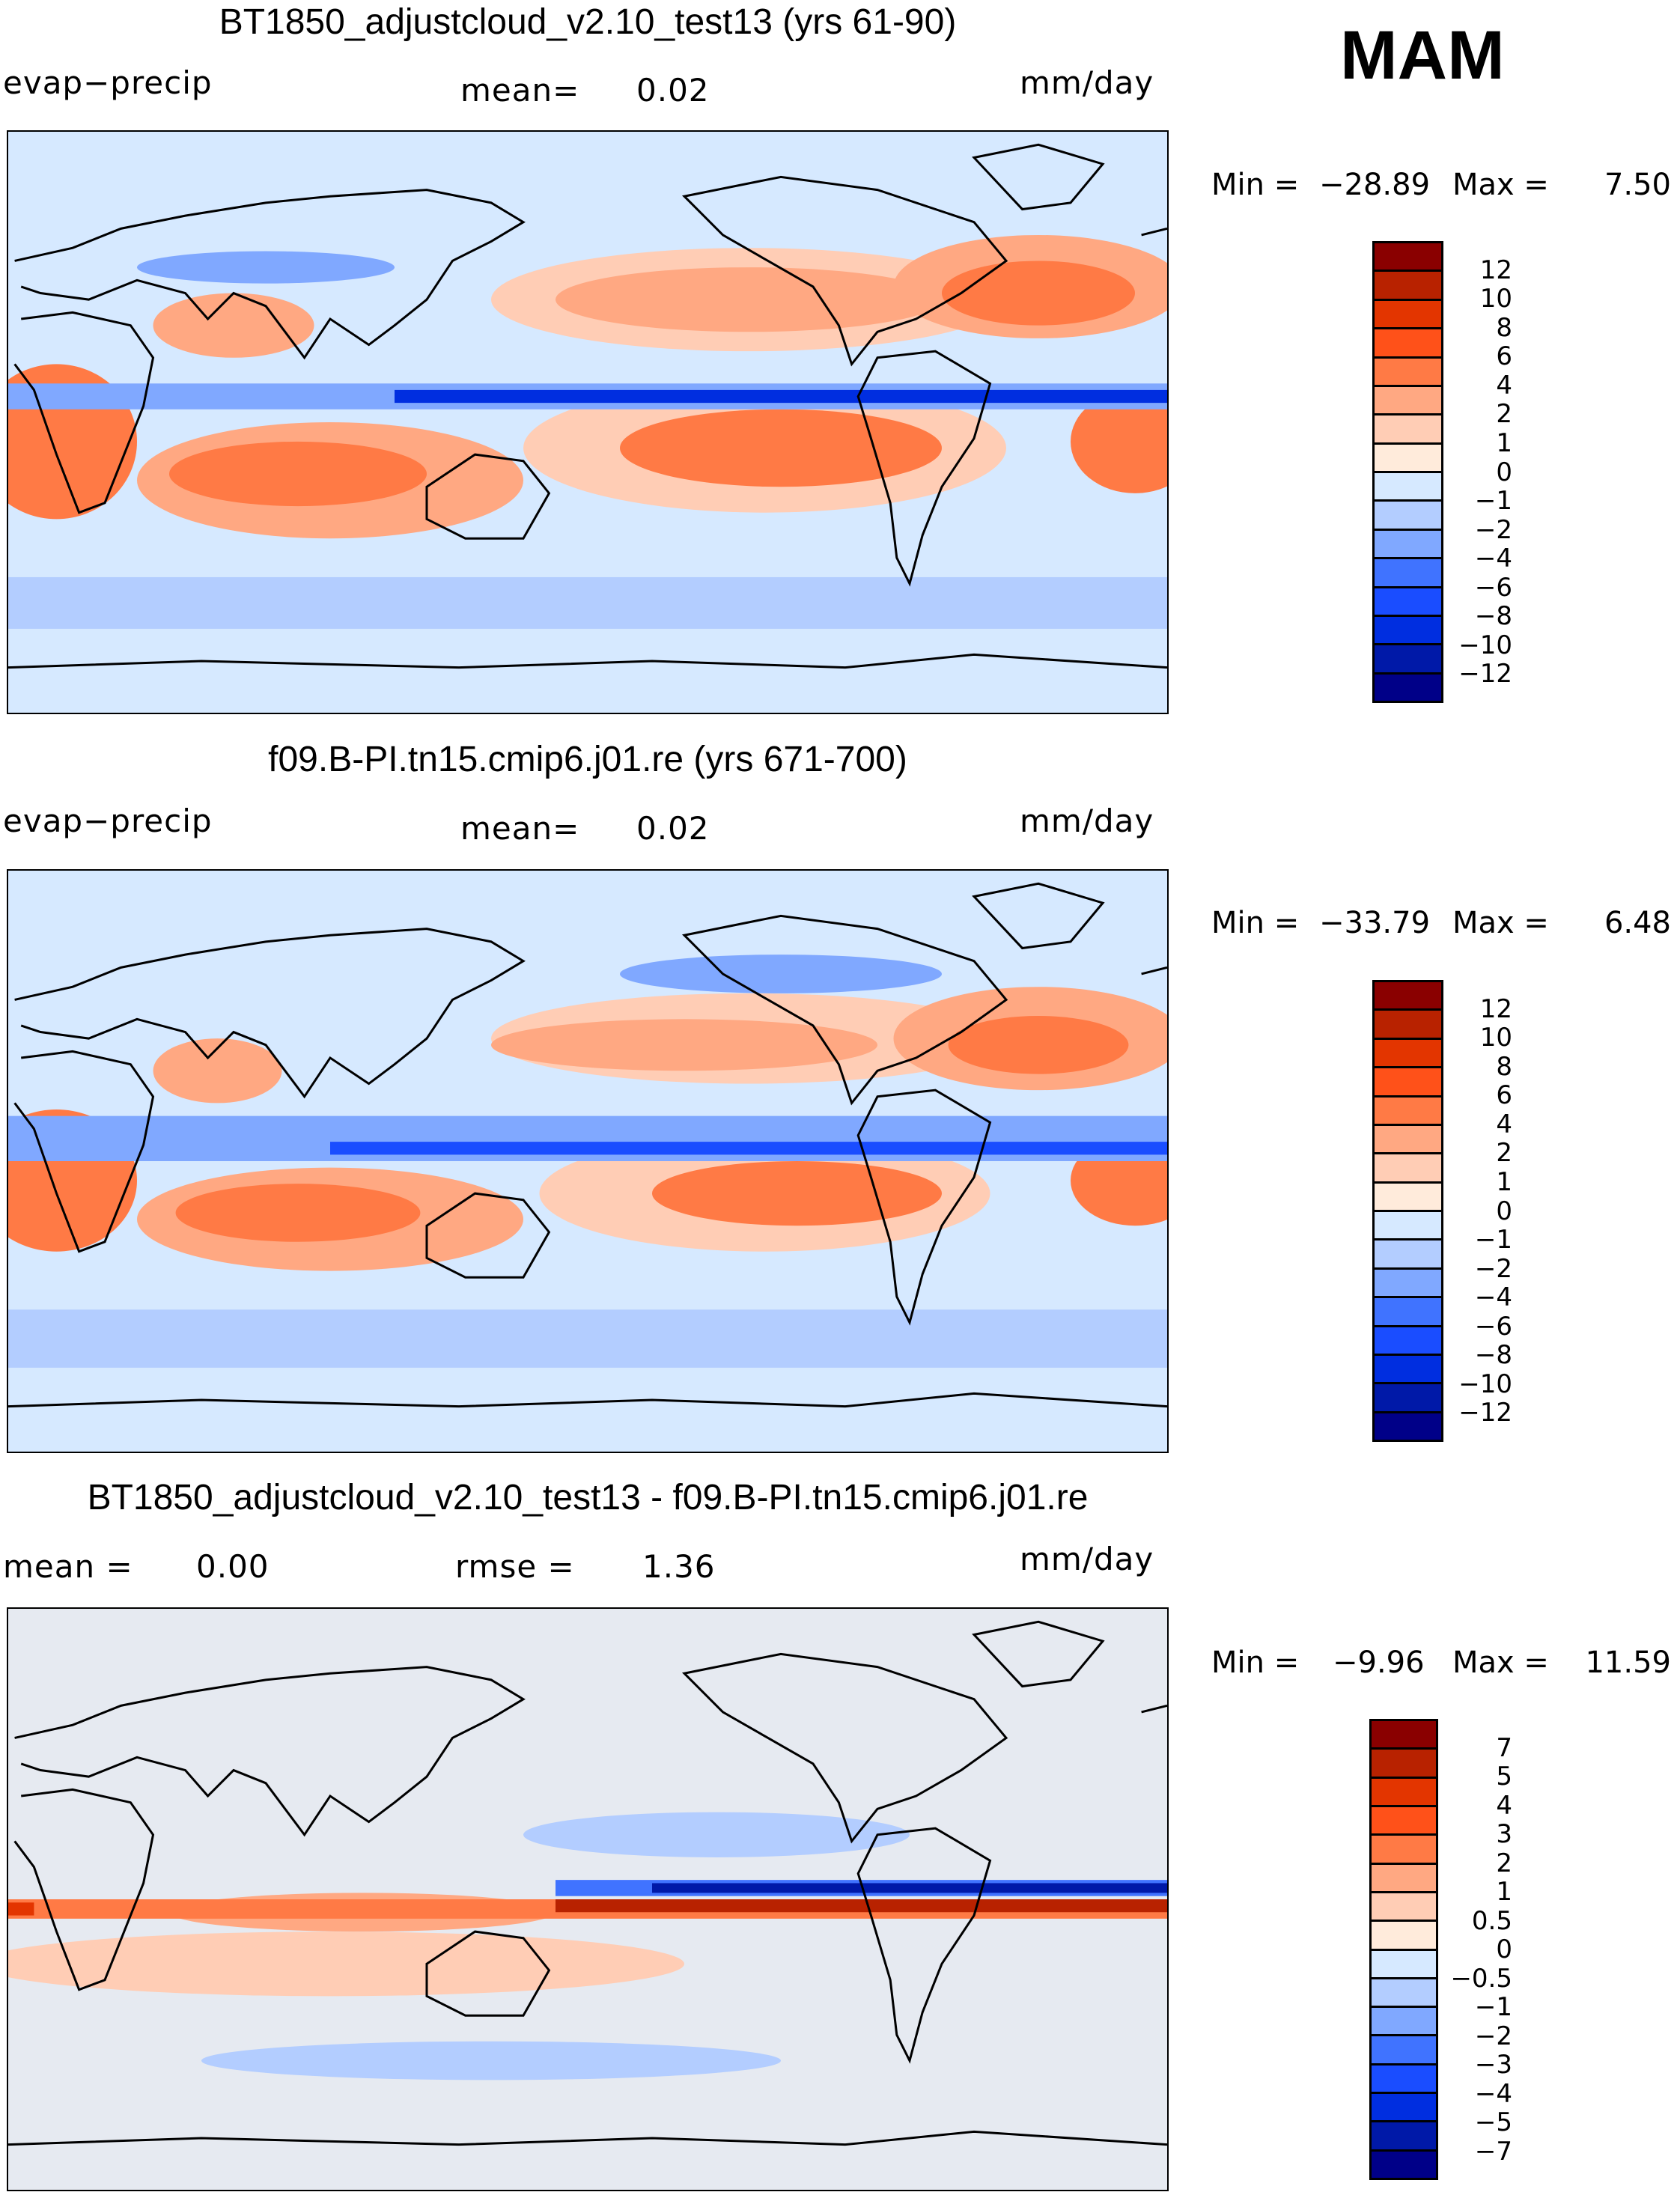 Image resolution: width=1680 pixels, height=2204 pixels. Describe the element at coordinates (1637, 923) in the screenshot. I see `panel2-max-value: 6.48` at that location.